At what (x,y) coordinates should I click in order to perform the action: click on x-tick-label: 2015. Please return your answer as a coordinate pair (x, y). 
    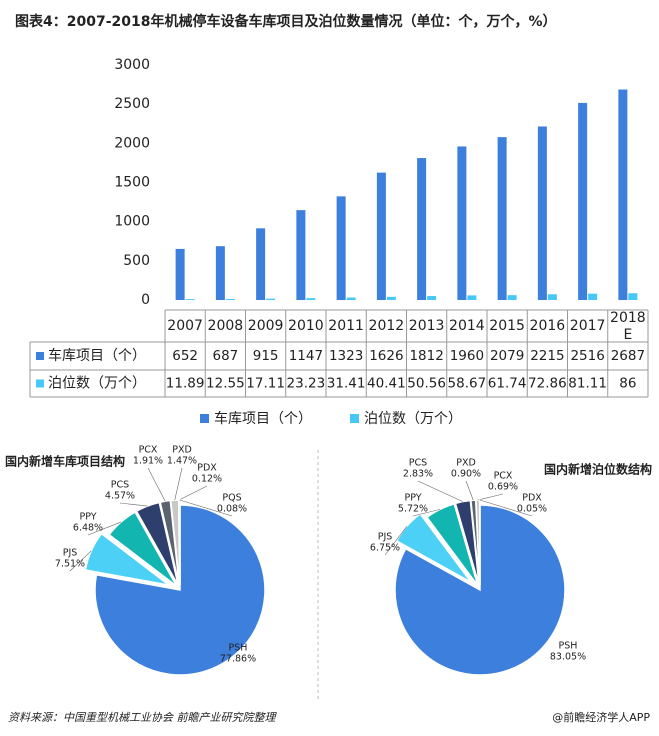
    Looking at the image, I should click on (507, 326).